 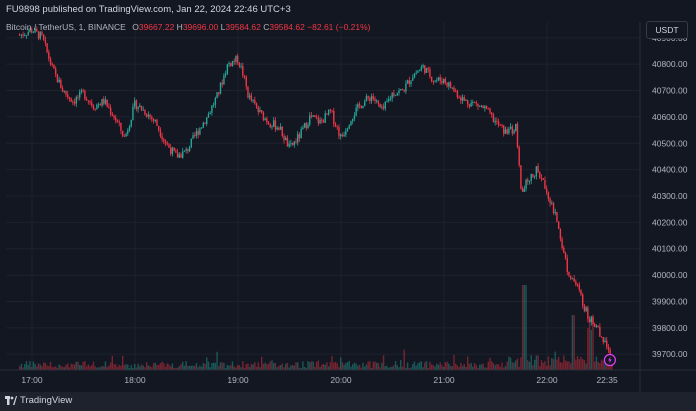 I want to click on y-tick-label: 40000.00, so click(x=670, y=275).